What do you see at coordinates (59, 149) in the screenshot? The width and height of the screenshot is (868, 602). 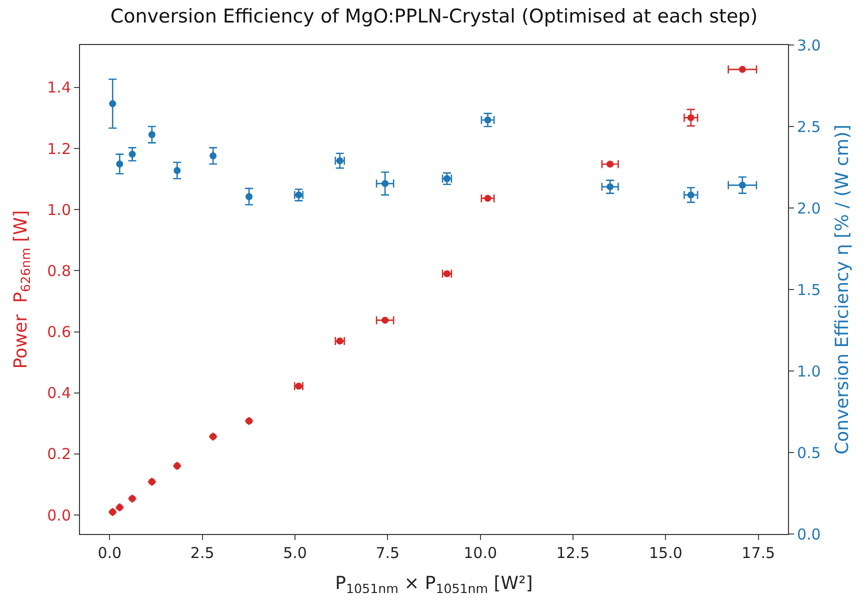 I see `y-tick-label: 1.2` at bounding box center [59, 149].